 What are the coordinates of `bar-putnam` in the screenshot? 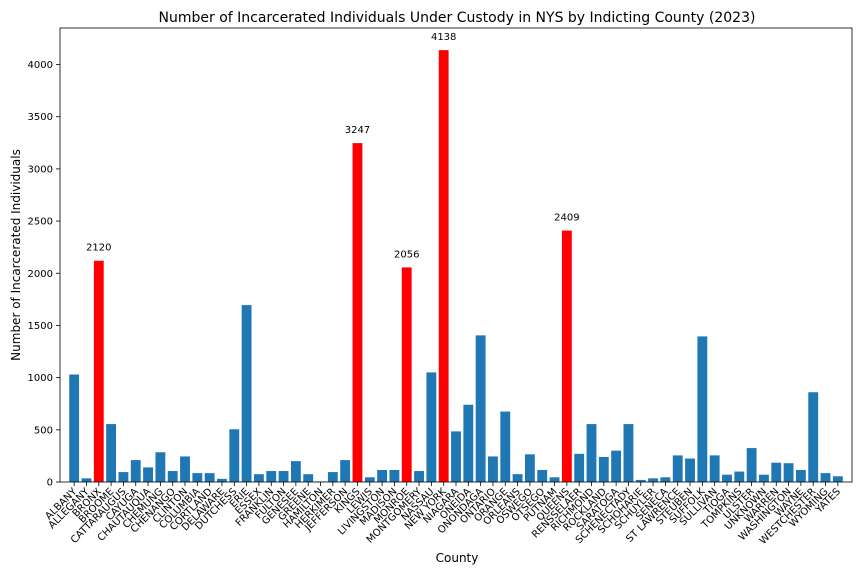 It's located at (554, 479).